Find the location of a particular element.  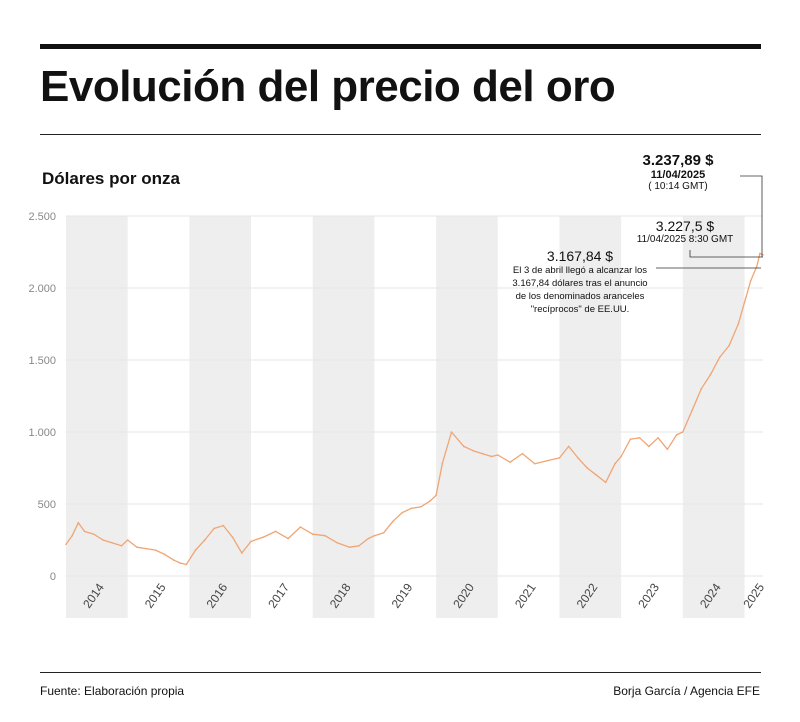

intraday-leader is located at coordinates (726, 254).